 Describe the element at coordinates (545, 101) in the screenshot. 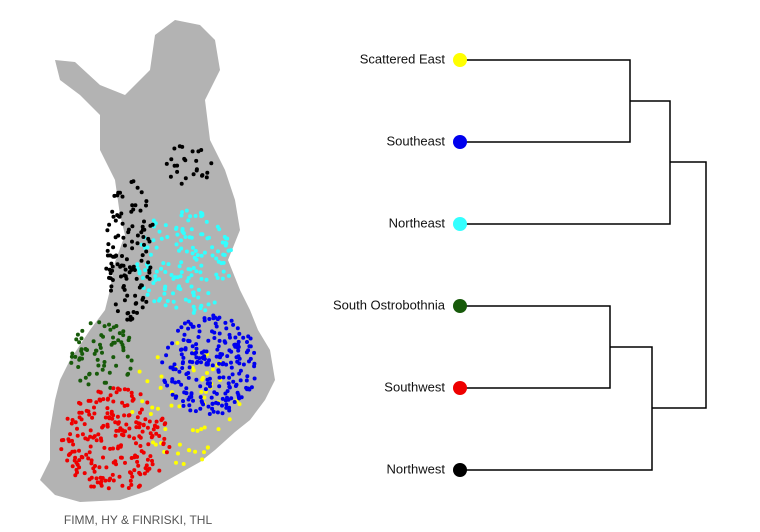

I see `link` at that location.